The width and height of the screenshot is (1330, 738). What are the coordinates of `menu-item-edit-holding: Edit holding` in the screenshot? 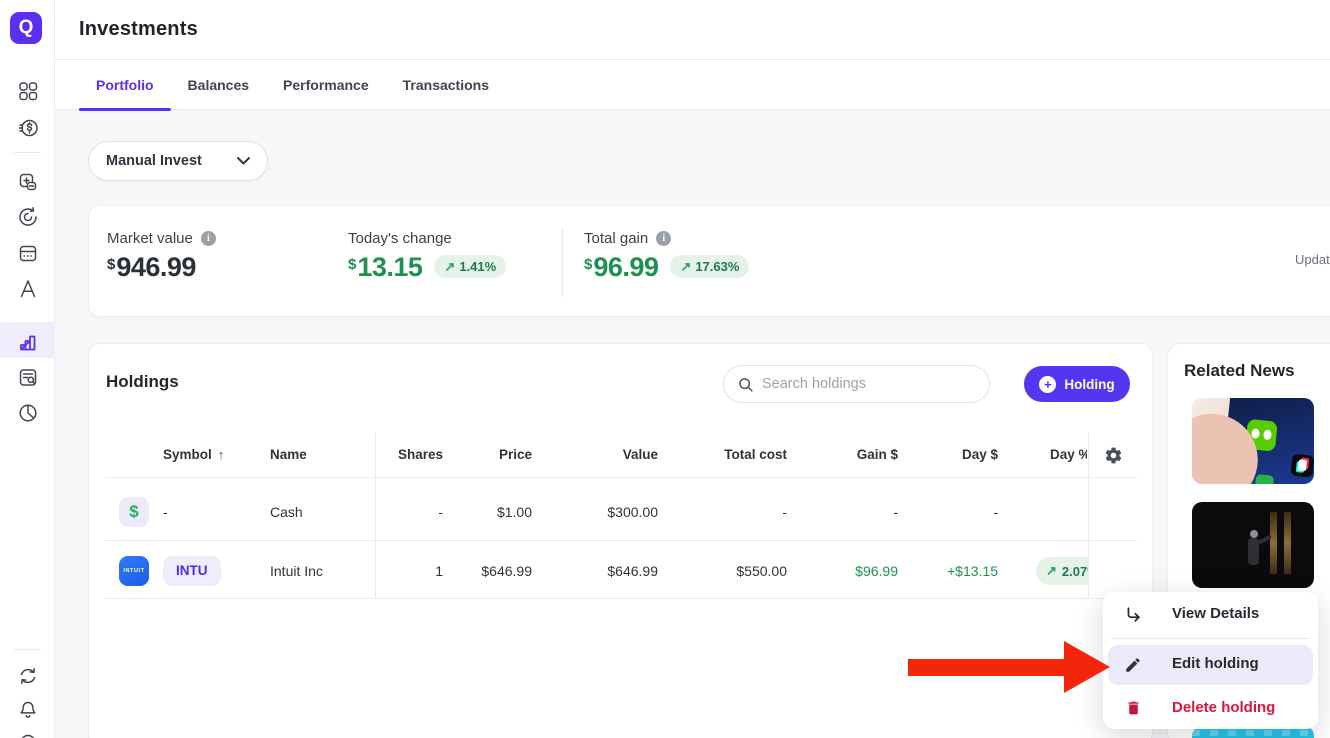 It's located at (1210, 665).